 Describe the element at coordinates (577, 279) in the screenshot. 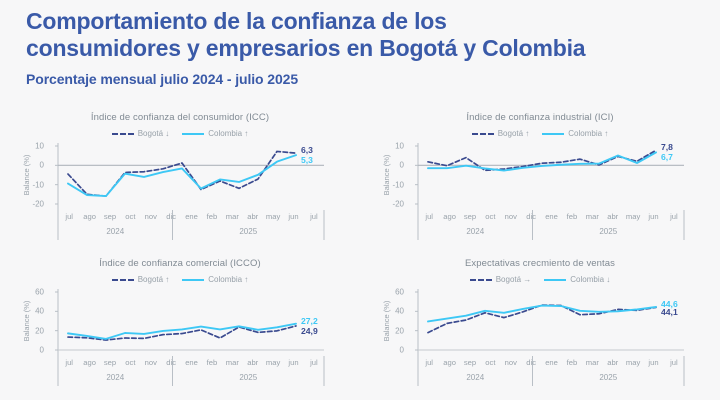

I see `legend-item-colombia: Colombia ↓` at that location.